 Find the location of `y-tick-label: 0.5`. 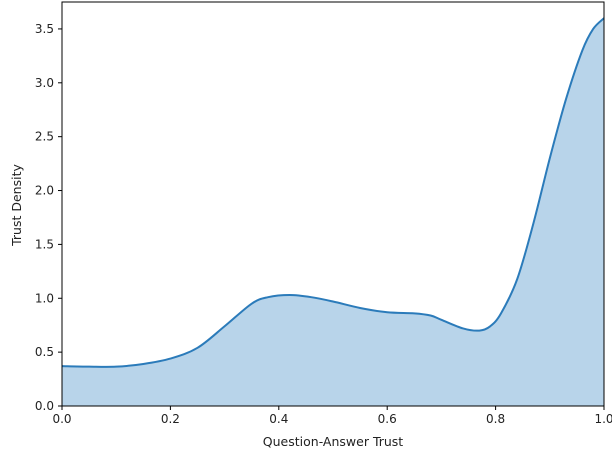

y-tick-label: 0.5 is located at coordinates (44, 352).